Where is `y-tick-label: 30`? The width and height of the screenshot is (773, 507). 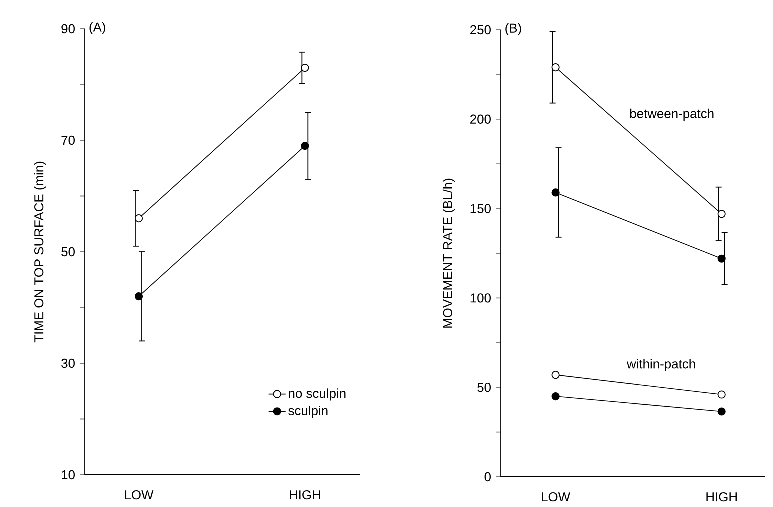 y-tick-label: 30 is located at coordinates (68, 363).